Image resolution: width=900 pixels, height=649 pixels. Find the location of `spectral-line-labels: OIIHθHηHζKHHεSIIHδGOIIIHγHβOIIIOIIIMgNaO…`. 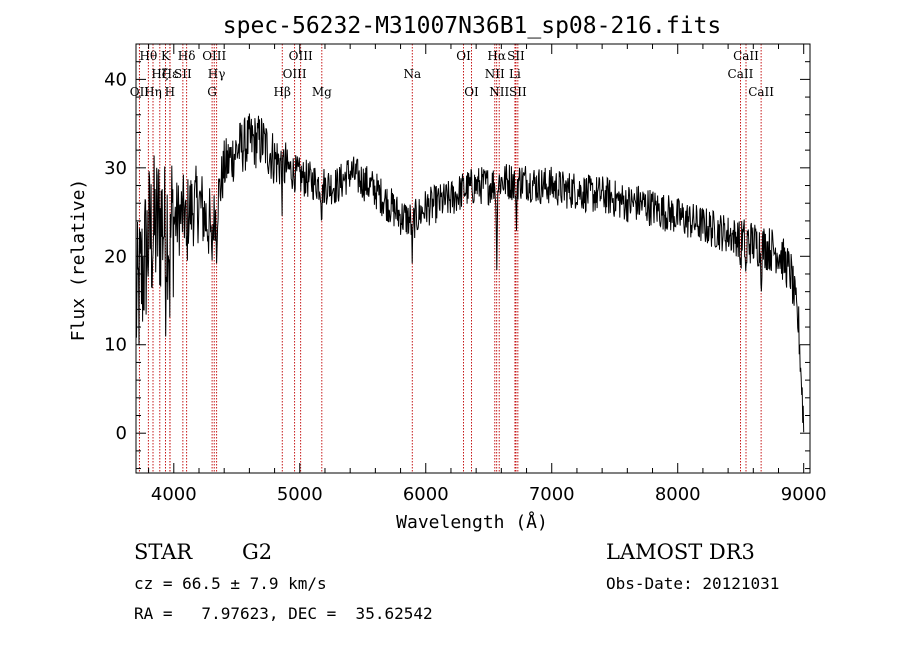

spectral-line-labels: OIIHθHηHζKHHεSIIHδGOIIIHγHβOIIIOIIIMgNaO… is located at coordinates (452, 74).